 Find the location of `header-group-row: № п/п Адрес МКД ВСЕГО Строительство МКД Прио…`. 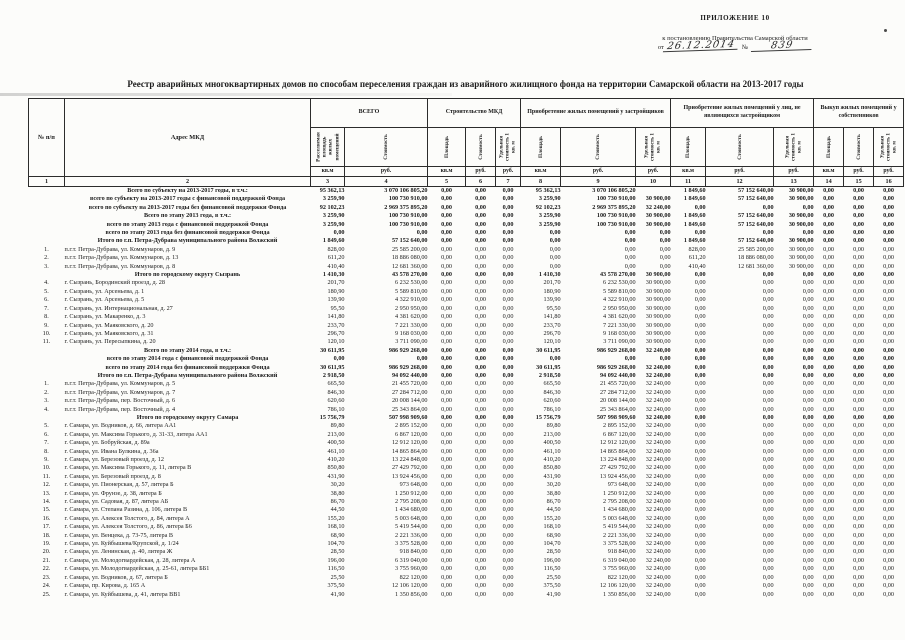

header-group-row: № п/п Адрес МКД ВСЕГО Строительство МКД Прио… is located at coordinates (466, 137).